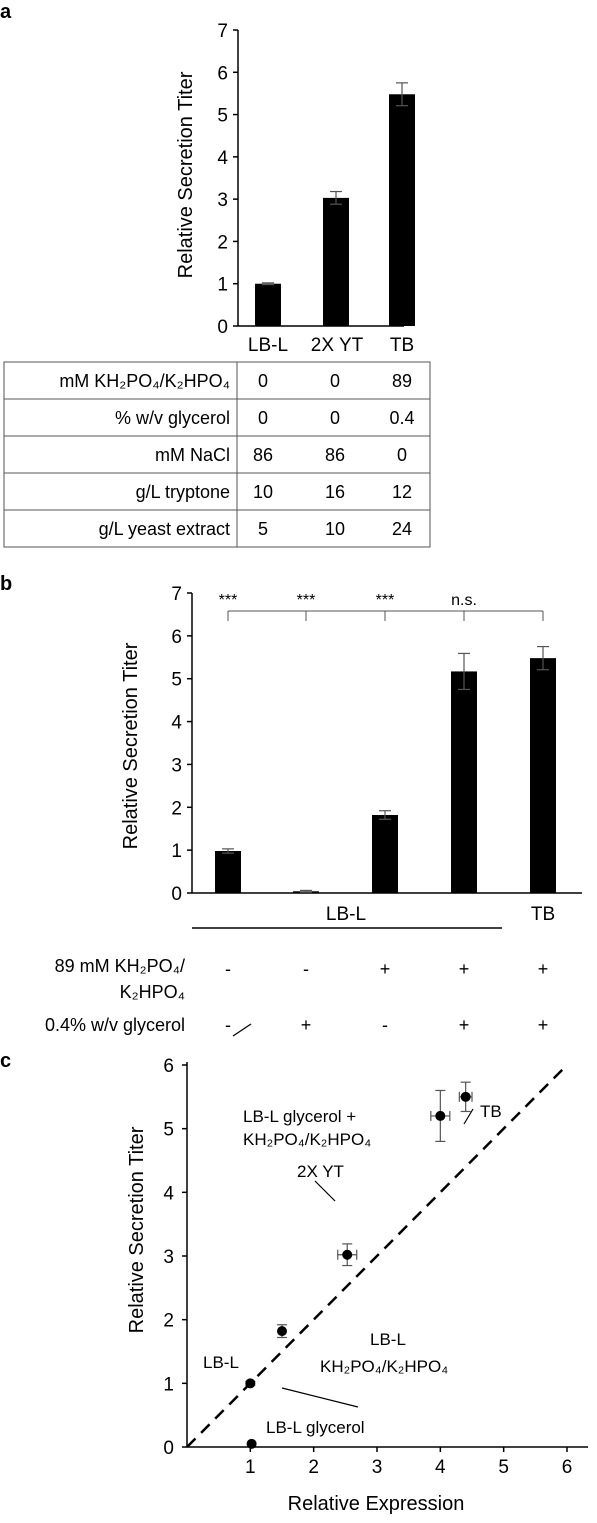 The height and width of the screenshot is (1523, 597). I want to click on point-label-tb: TB, so click(491, 1111).